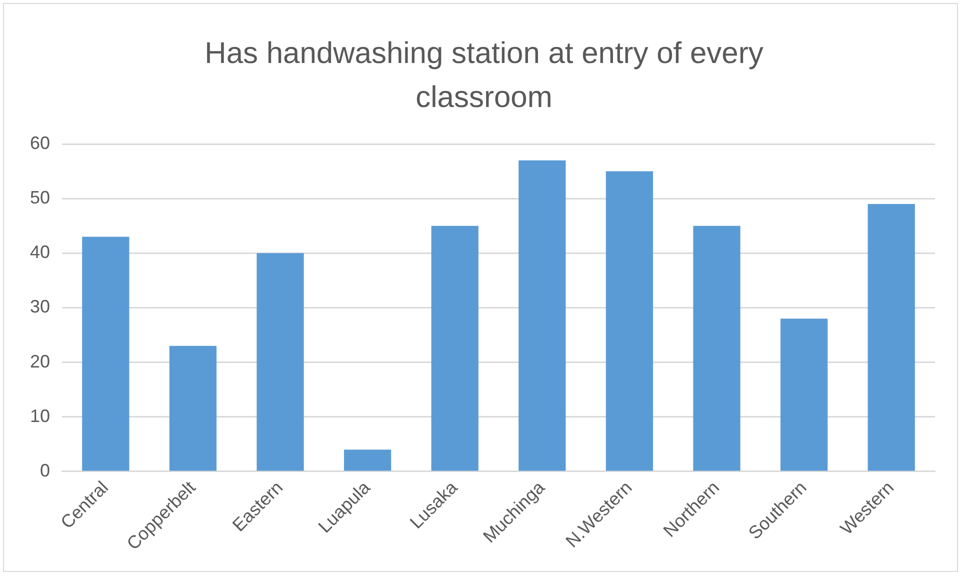 Image resolution: width=963 pixels, height=577 pixels. What do you see at coordinates (40, 306) in the screenshot?
I see `y-tick-label: 30` at bounding box center [40, 306].